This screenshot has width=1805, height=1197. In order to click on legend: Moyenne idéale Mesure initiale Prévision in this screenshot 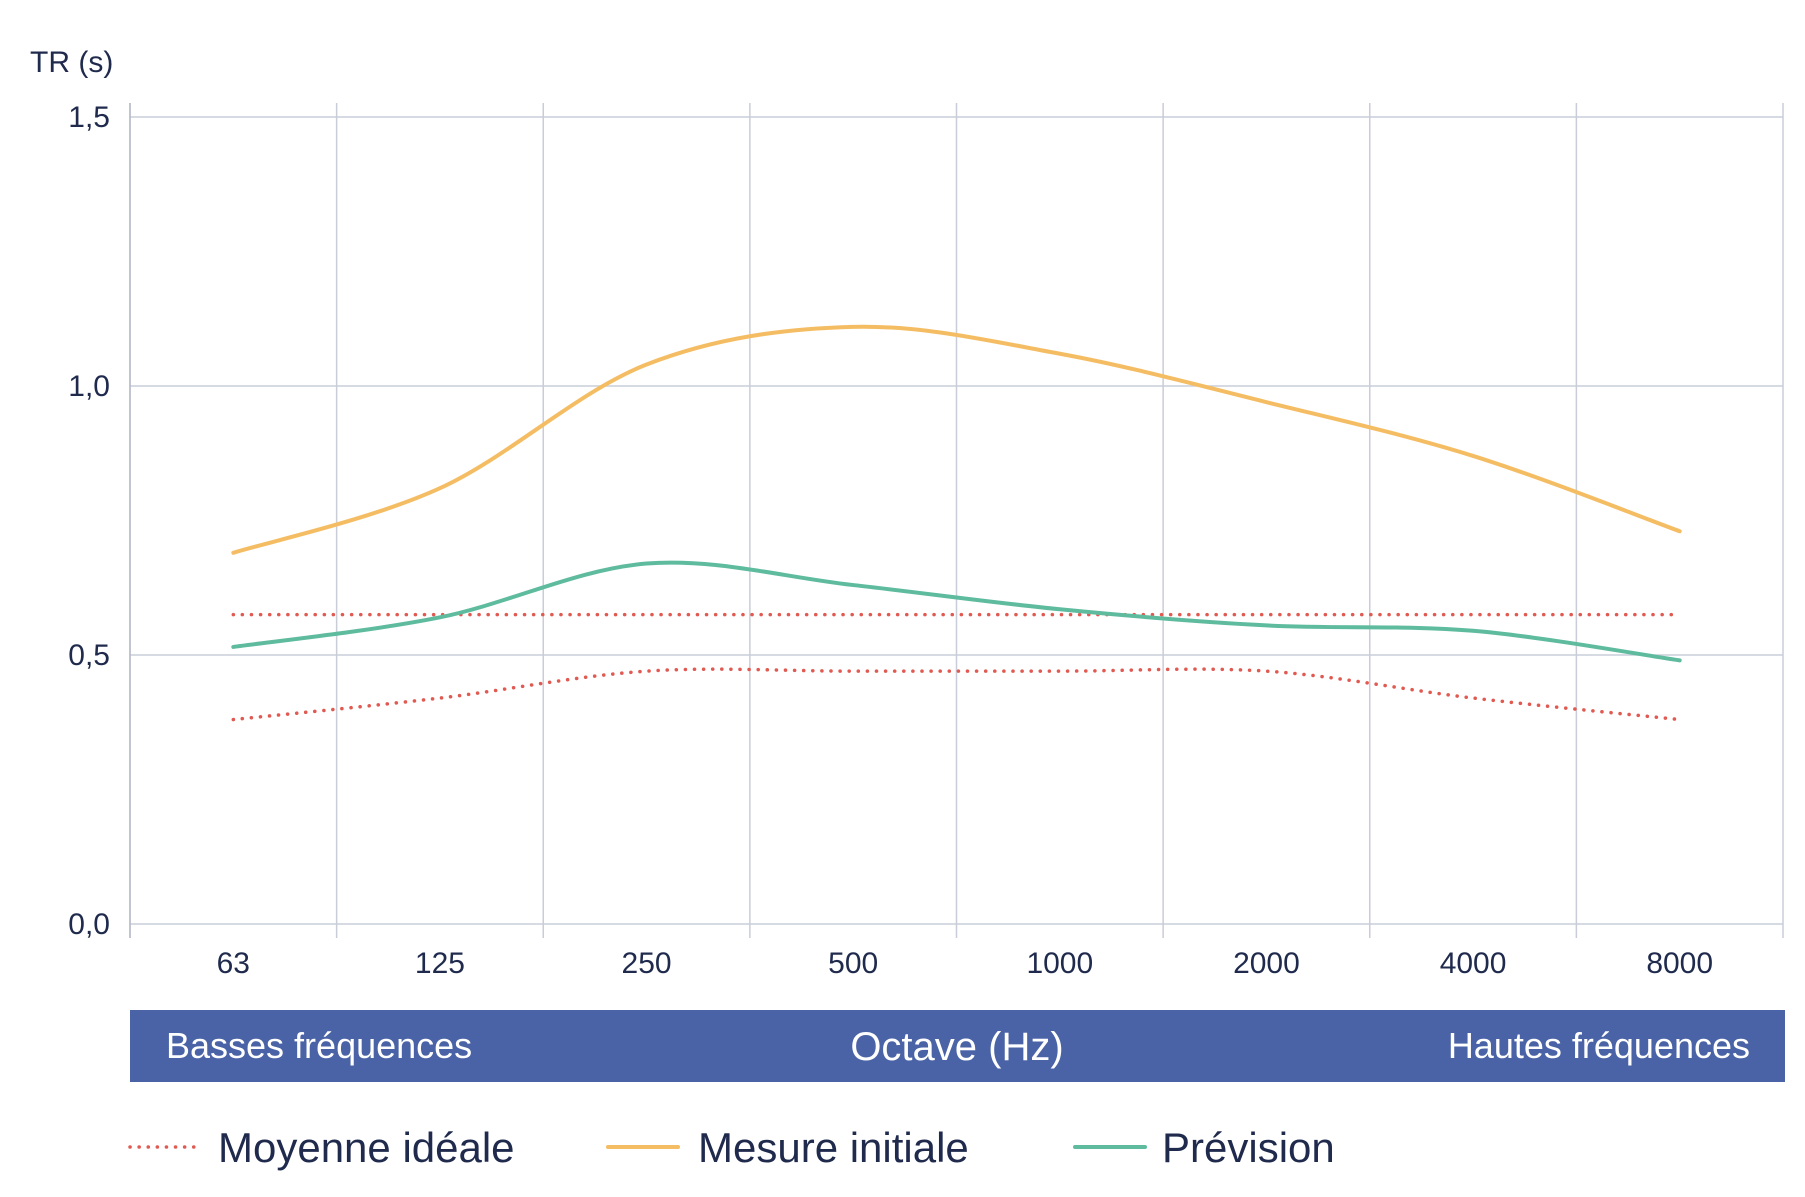, I will do `click(731, 1147)`.